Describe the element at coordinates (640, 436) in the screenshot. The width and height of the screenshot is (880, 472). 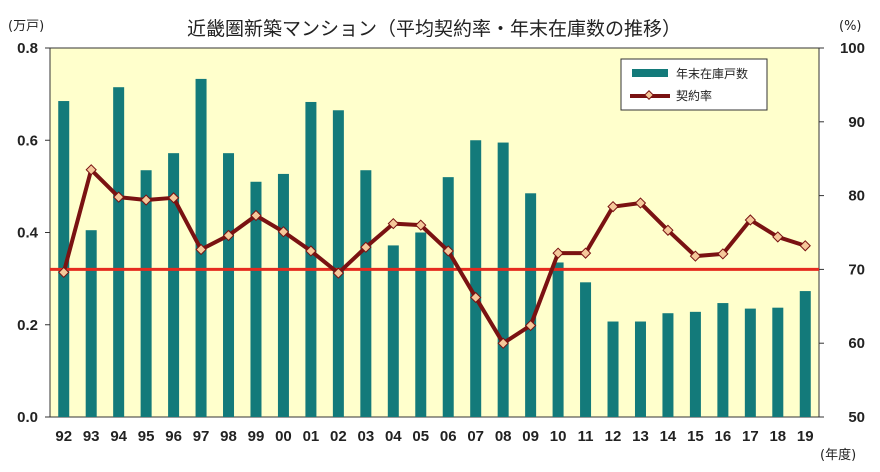
I see `x-tick-label: 13` at that location.